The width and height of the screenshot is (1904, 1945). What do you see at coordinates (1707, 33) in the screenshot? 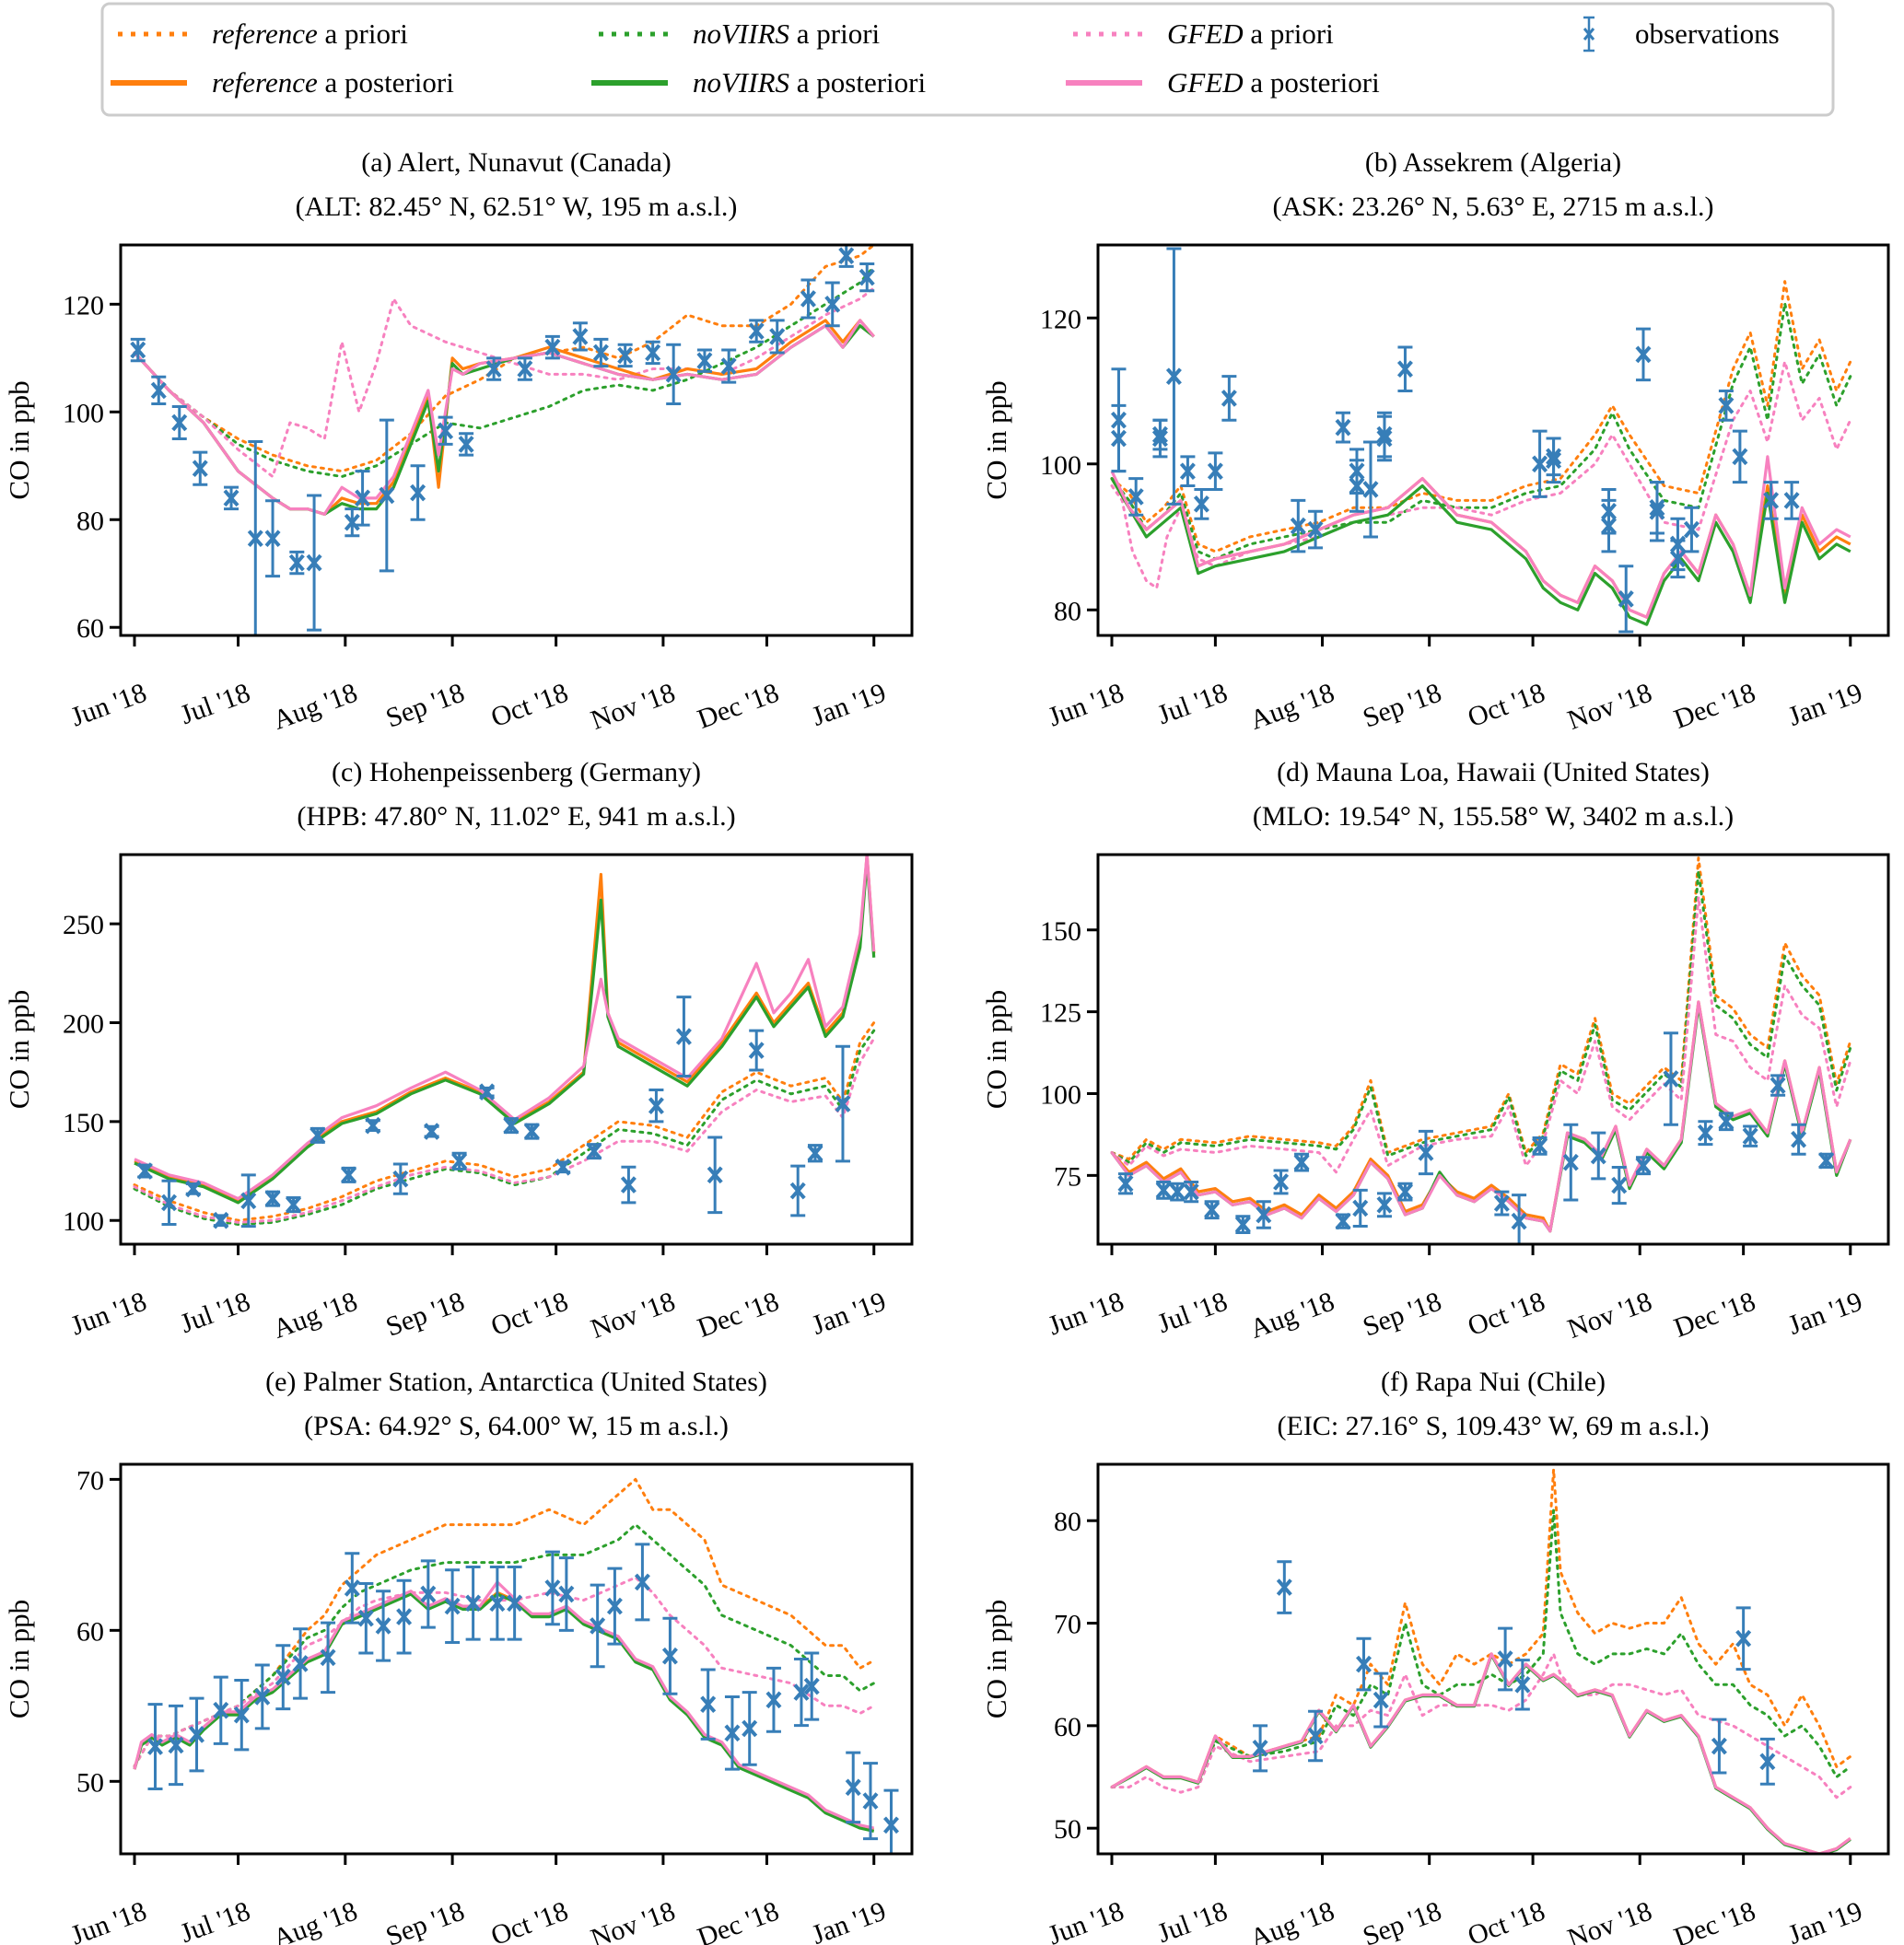
I see `legend-label-suffix: observations` at bounding box center [1707, 33].